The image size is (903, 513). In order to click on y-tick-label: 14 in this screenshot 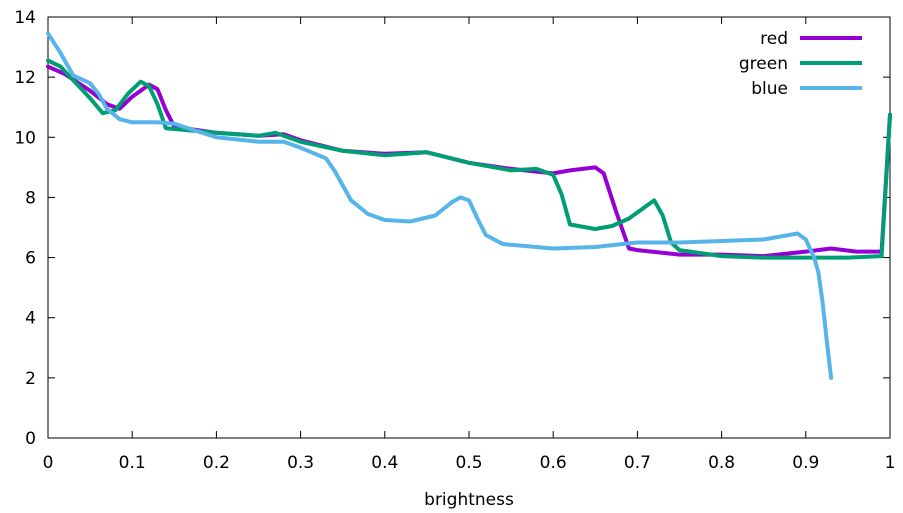, I will do `click(25, 18)`.